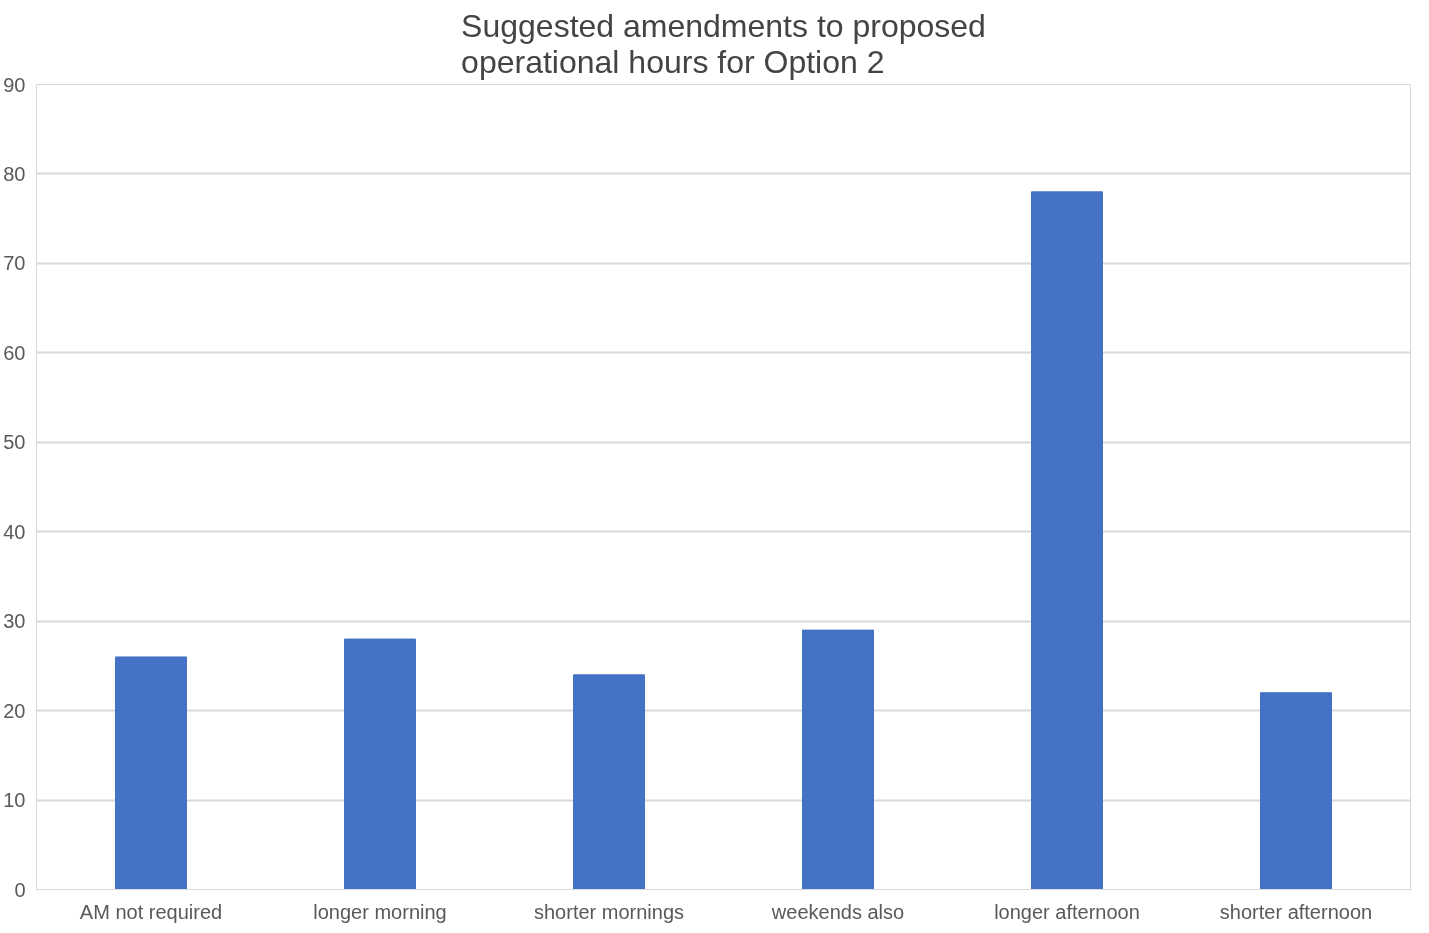  What do you see at coordinates (14, 442) in the screenshot?
I see `y-tick-label: 50` at bounding box center [14, 442].